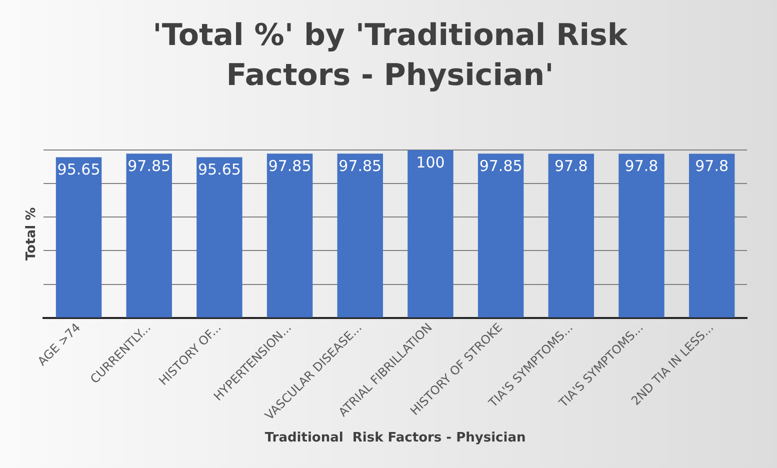  Describe the element at coordinates (32, 233) in the screenshot. I see `y-axis-title: Total %` at that location.